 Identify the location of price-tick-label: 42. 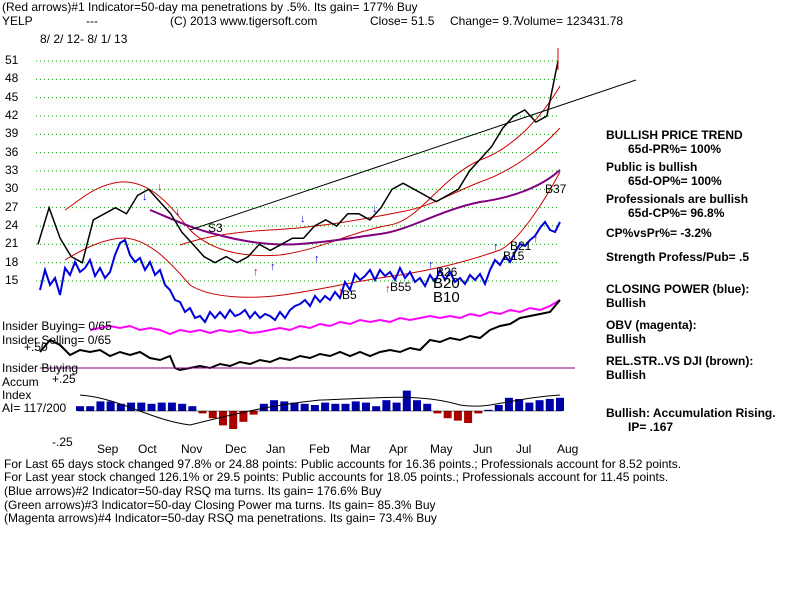
(12, 115).